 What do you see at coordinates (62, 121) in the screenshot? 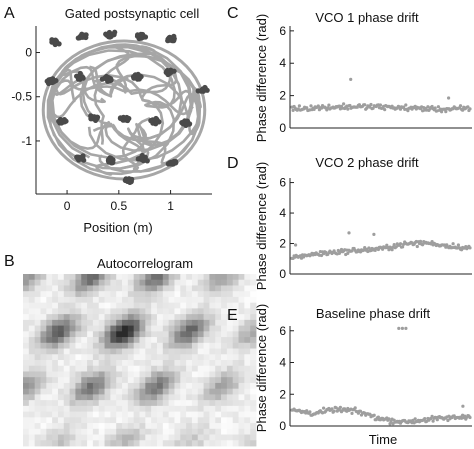
I see `spike-cluster` at bounding box center [62, 121].